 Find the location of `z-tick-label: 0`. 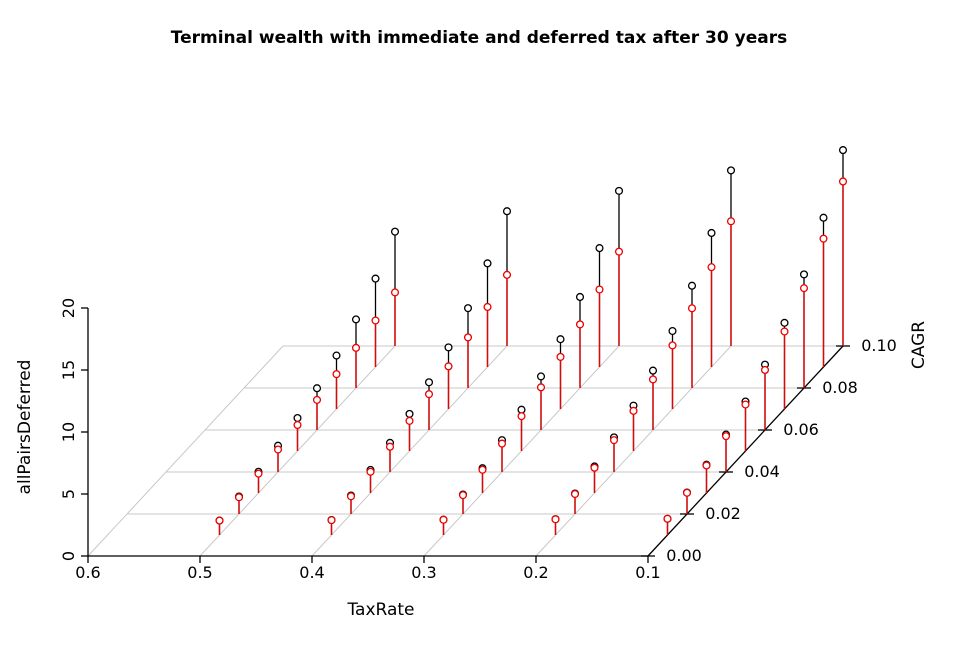

z-tick-label: 0 is located at coordinates (68, 556).